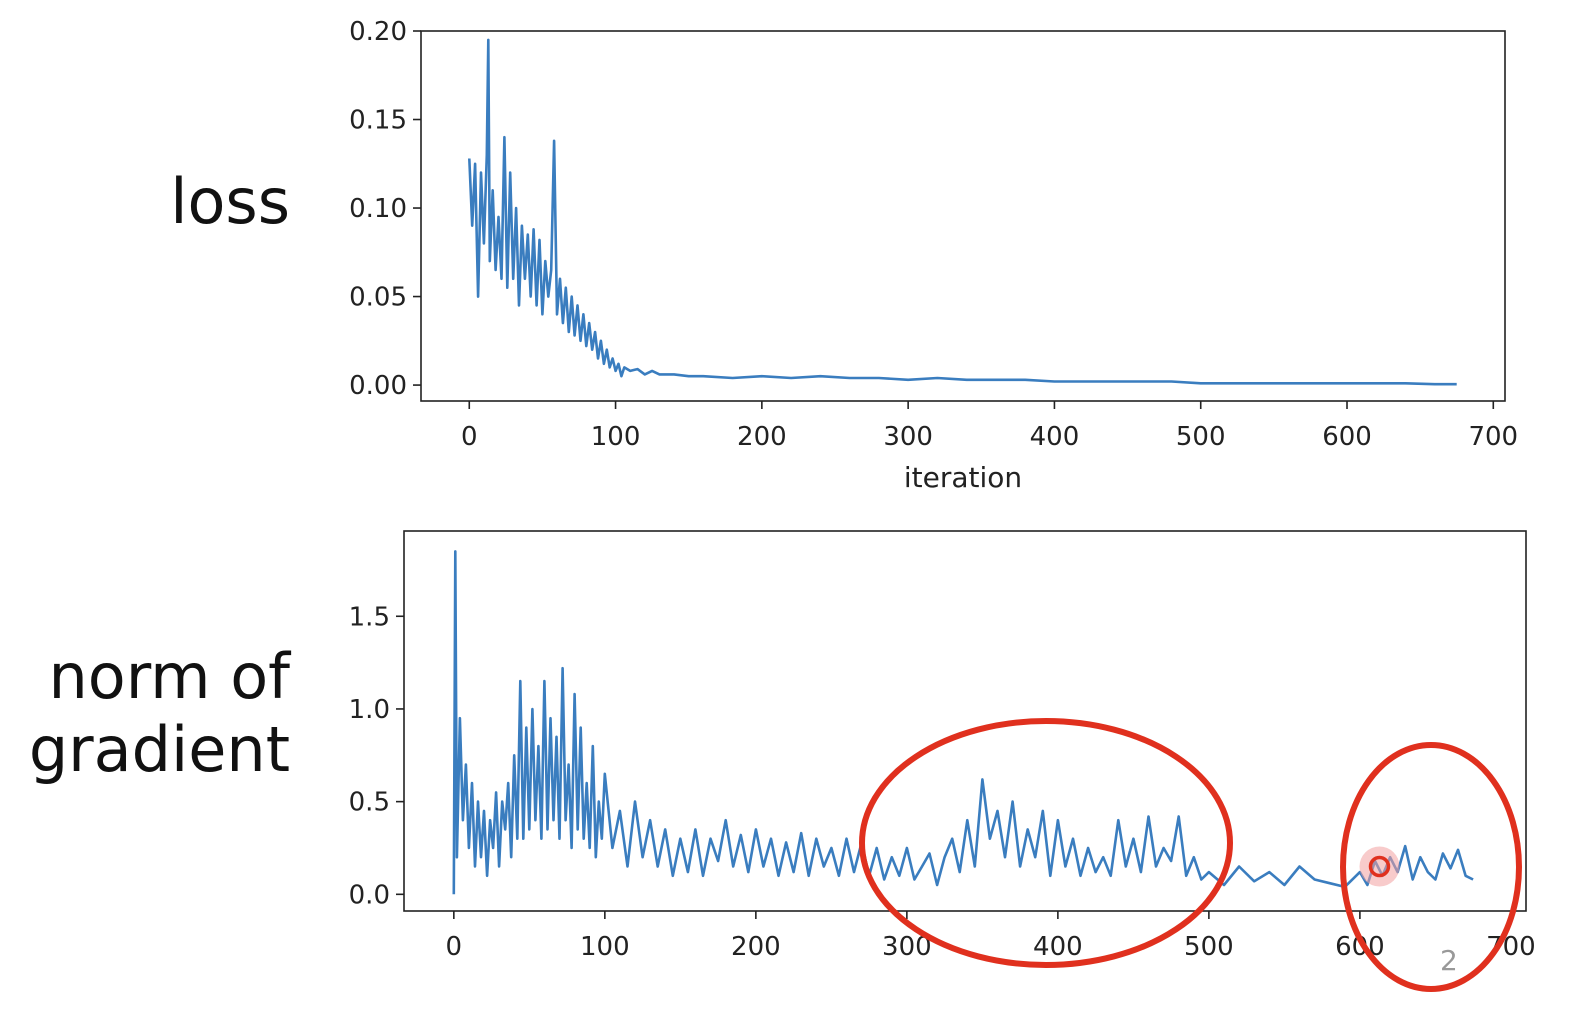 The image size is (1588, 1024). I want to click on grad-xtick-label: 400, so click(1058, 947).